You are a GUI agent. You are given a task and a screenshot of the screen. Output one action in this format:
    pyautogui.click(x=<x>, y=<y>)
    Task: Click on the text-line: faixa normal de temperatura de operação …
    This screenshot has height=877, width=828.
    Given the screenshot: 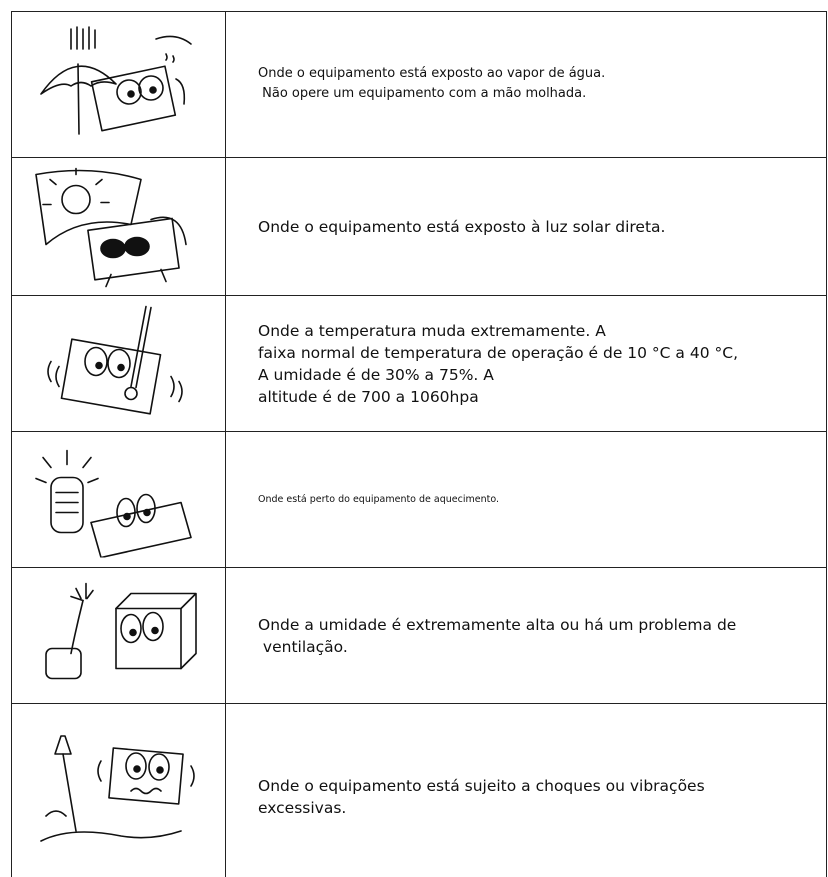 What is the action you would take?
    pyautogui.click(x=498, y=352)
    